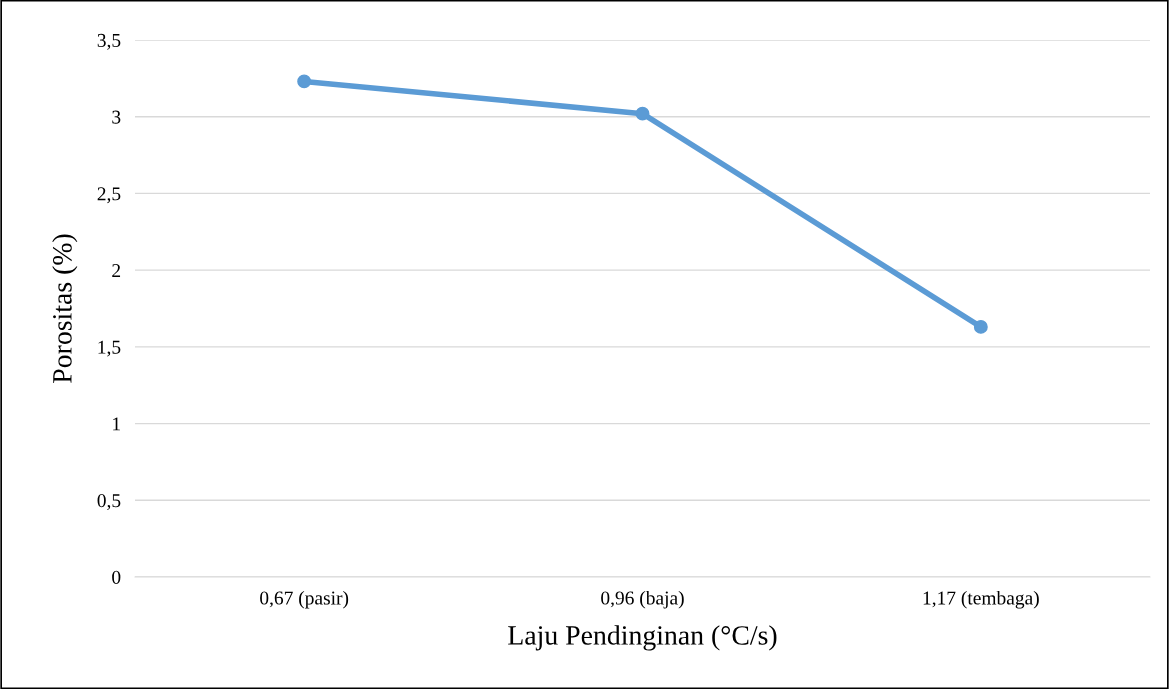 The image size is (1169, 689). What do you see at coordinates (116, 270) in the screenshot?
I see `y-tick-label: 2` at bounding box center [116, 270].